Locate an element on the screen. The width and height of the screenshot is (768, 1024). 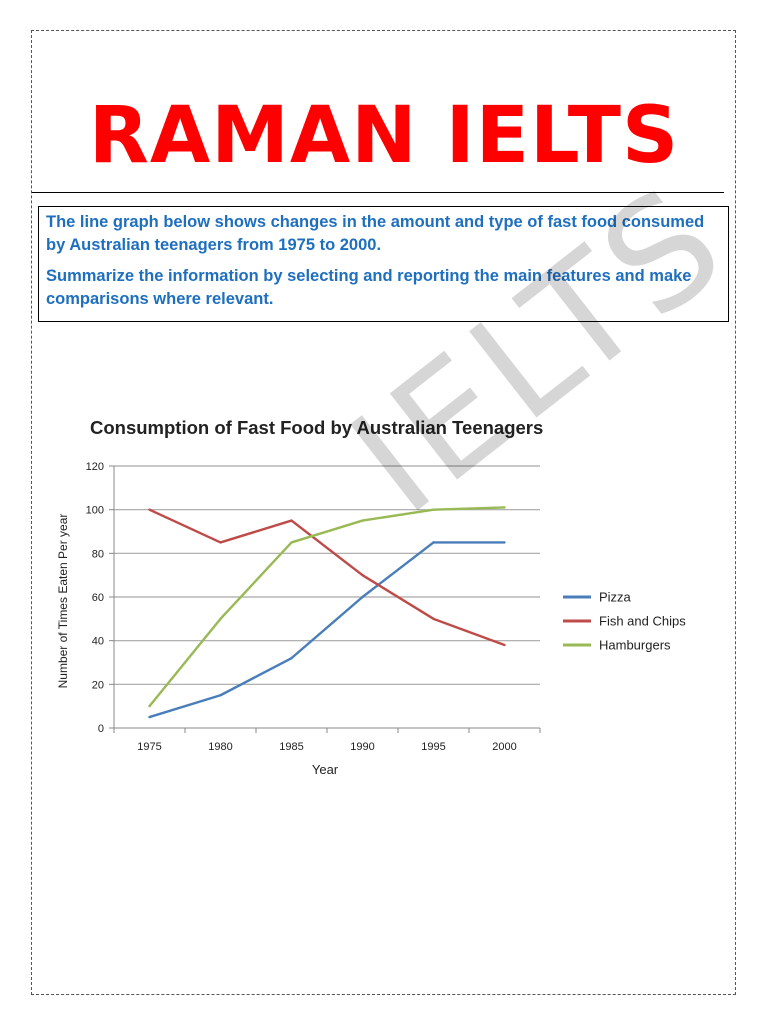
y-tick-label: 100 is located at coordinates (95, 511).